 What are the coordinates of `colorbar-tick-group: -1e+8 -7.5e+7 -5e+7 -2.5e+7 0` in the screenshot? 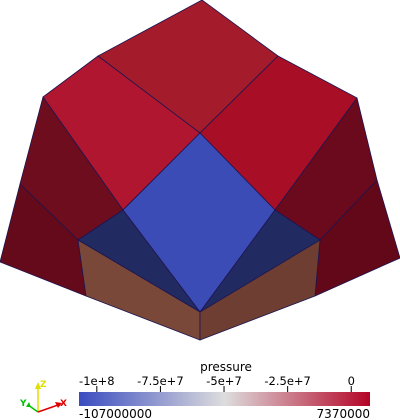 It's located at (217, 383).